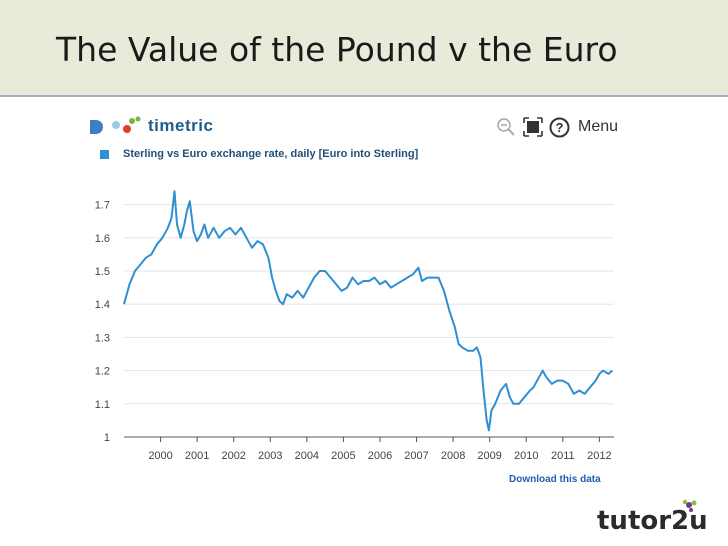 The height and width of the screenshot is (546, 728). I want to click on y-tick-label: 1.4, so click(102, 305).